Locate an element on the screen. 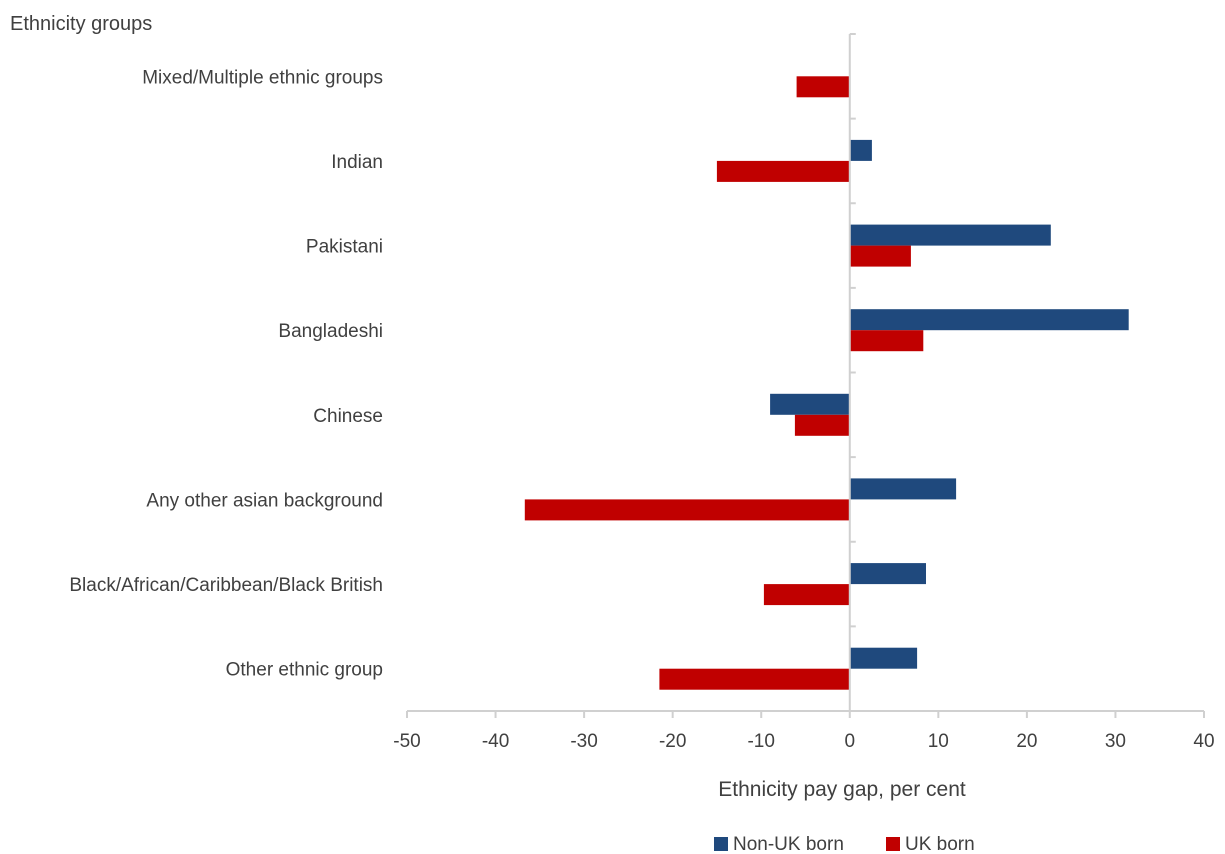 The width and height of the screenshot is (1225, 854). bar-non-uk-born-black-african-caribbean-black-british is located at coordinates (887, 574).